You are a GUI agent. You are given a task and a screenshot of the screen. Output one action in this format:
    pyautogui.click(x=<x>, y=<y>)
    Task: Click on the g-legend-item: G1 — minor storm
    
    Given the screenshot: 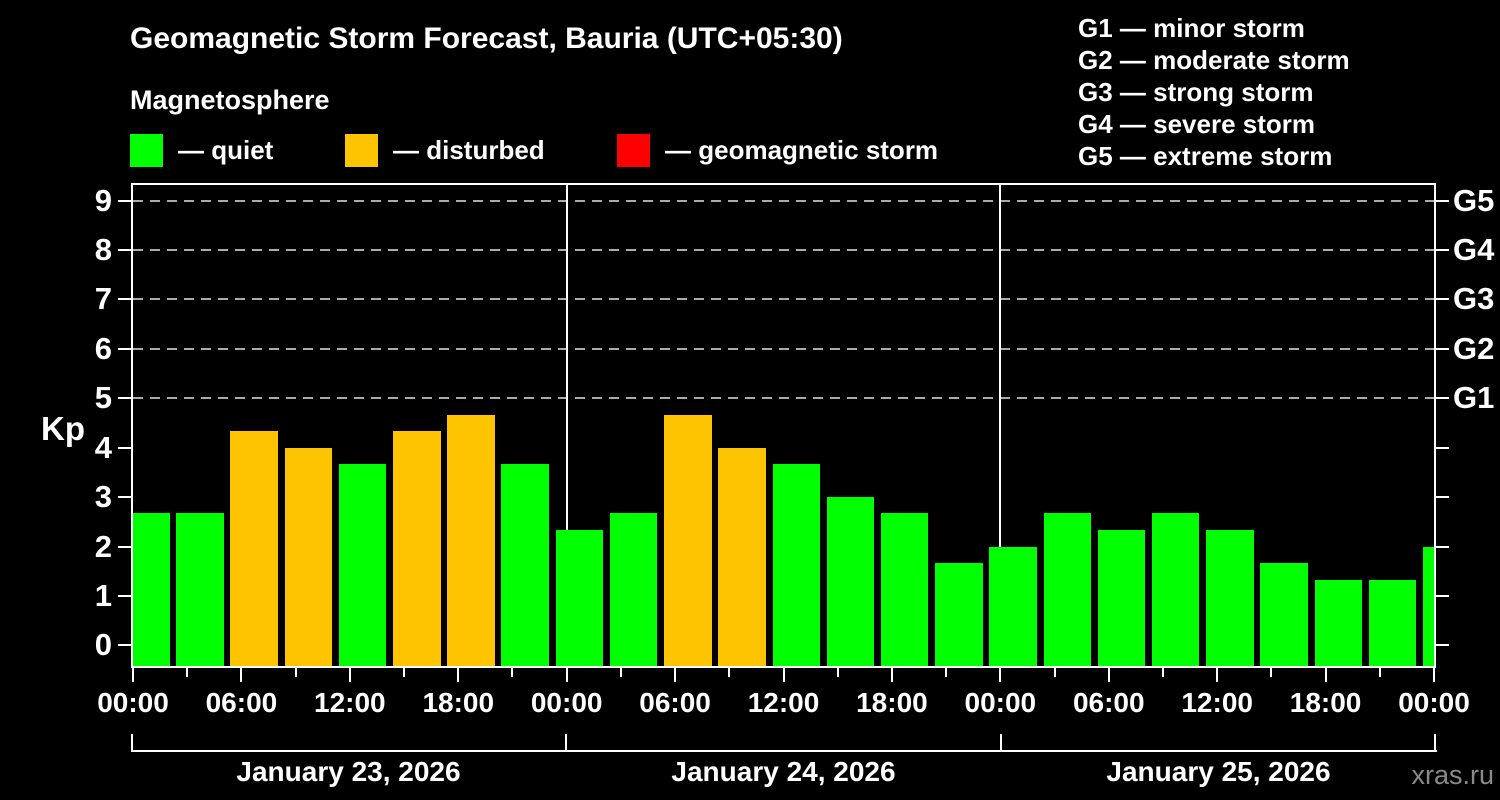 What is the action you would take?
    pyautogui.click(x=1191, y=28)
    